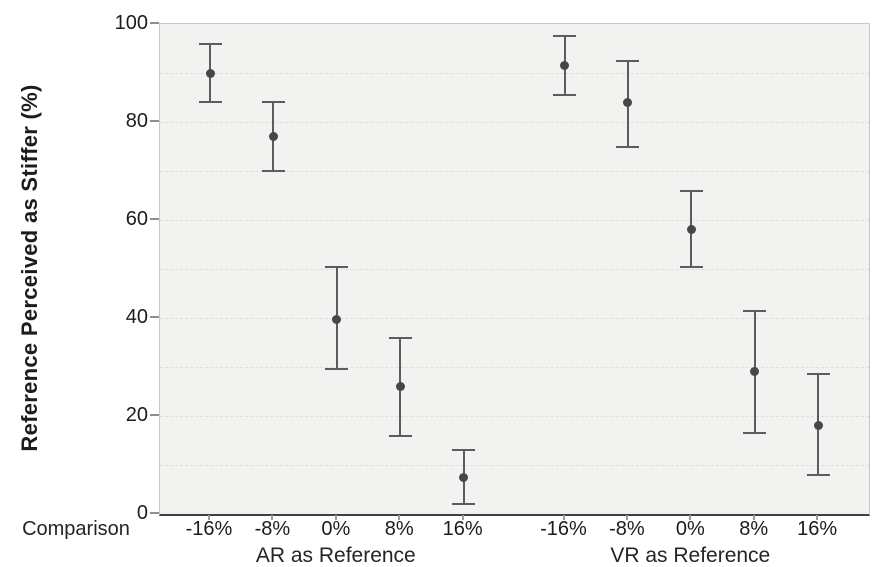 This screenshot has height=567, width=891. What do you see at coordinates (29, 268) in the screenshot?
I see `y-axis-title: Reference Perceived as Stiffer (%)` at bounding box center [29, 268].